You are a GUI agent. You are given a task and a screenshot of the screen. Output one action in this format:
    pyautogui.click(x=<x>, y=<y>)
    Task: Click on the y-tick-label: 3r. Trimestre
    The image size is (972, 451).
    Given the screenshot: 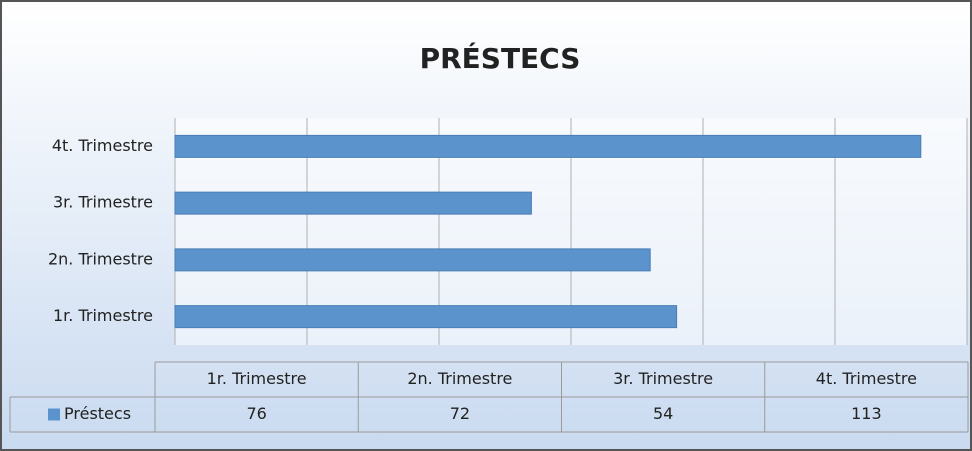 What is the action you would take?
    pyautogui.click(x=103, y=202)
    